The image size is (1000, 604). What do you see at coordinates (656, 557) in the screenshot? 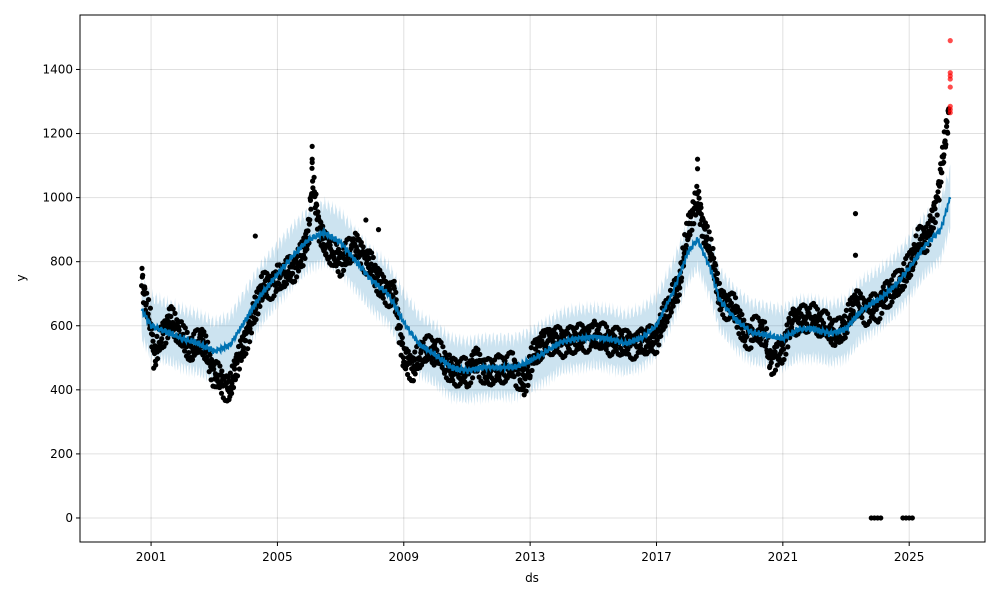
I see `x-tick-label: 2017` at bounding box center [656, 557].